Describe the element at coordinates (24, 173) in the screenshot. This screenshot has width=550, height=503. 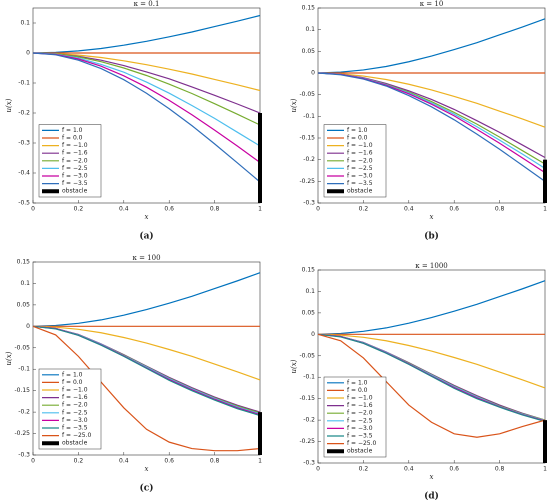
I see `y-tick-label: -0.4` at that location.